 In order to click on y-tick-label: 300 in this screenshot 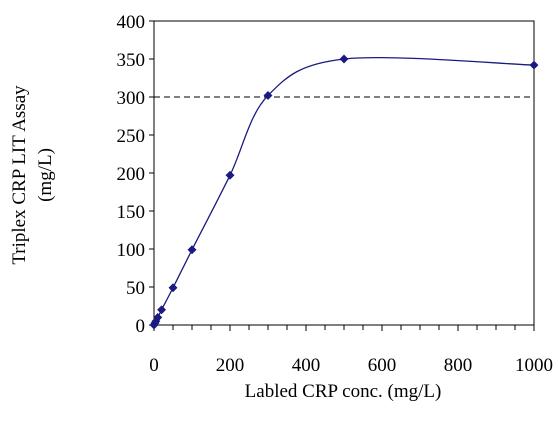, I will do `click(131, 98)`.